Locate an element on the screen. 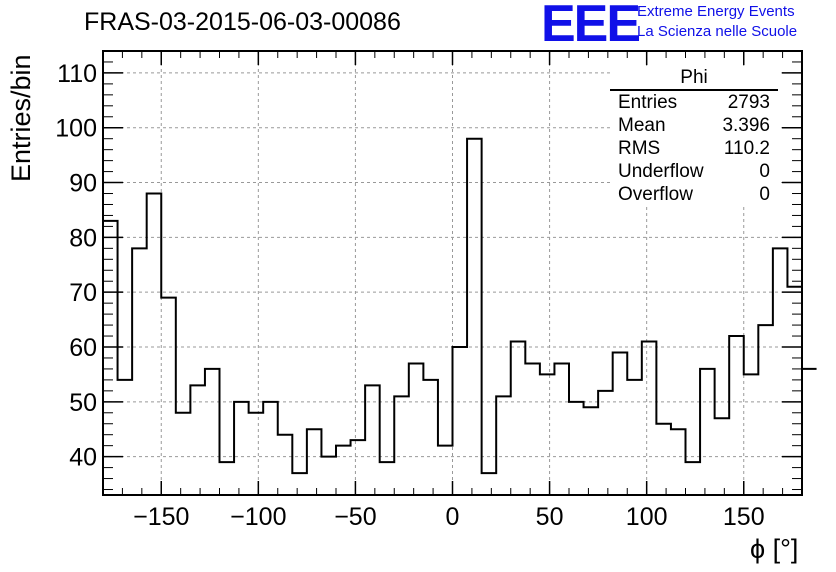  y-tick-label: 60 is located at coordinates (83, 348).